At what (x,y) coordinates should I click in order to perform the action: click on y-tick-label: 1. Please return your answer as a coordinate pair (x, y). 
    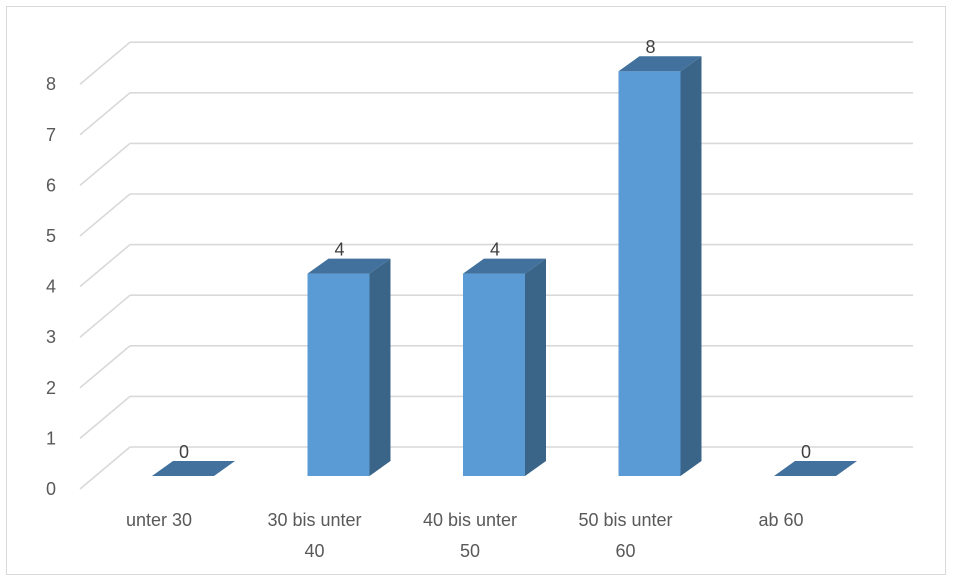
    Looking at the image, I should click on (51, 438).